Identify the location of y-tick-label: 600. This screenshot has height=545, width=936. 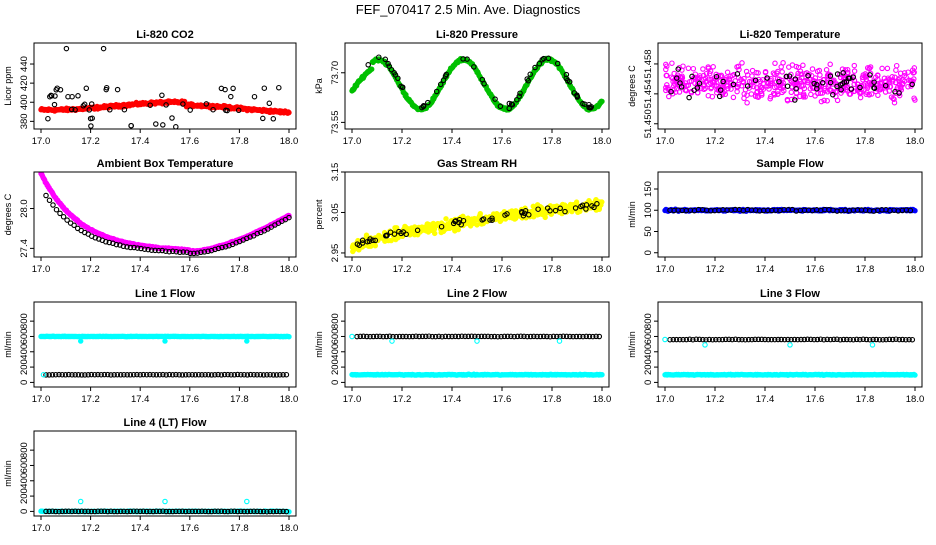
(24, 466).